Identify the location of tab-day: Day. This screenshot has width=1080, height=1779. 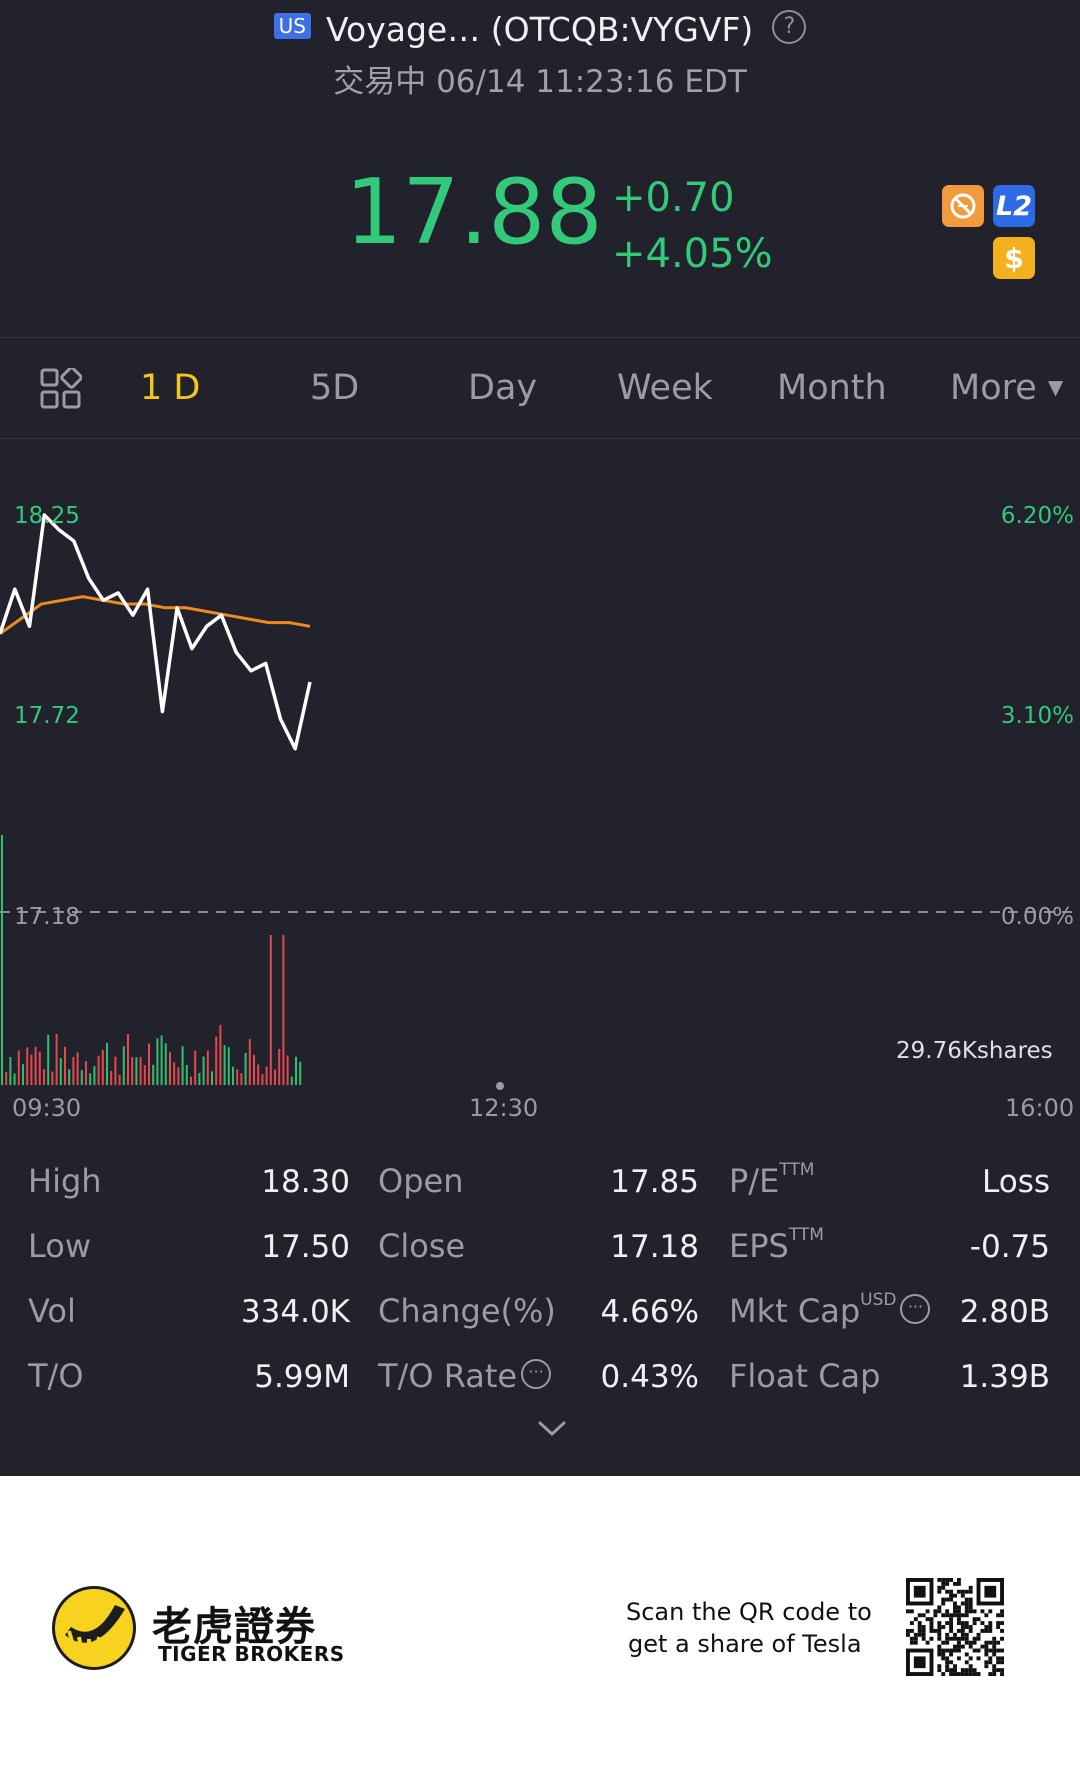
(503, 388).